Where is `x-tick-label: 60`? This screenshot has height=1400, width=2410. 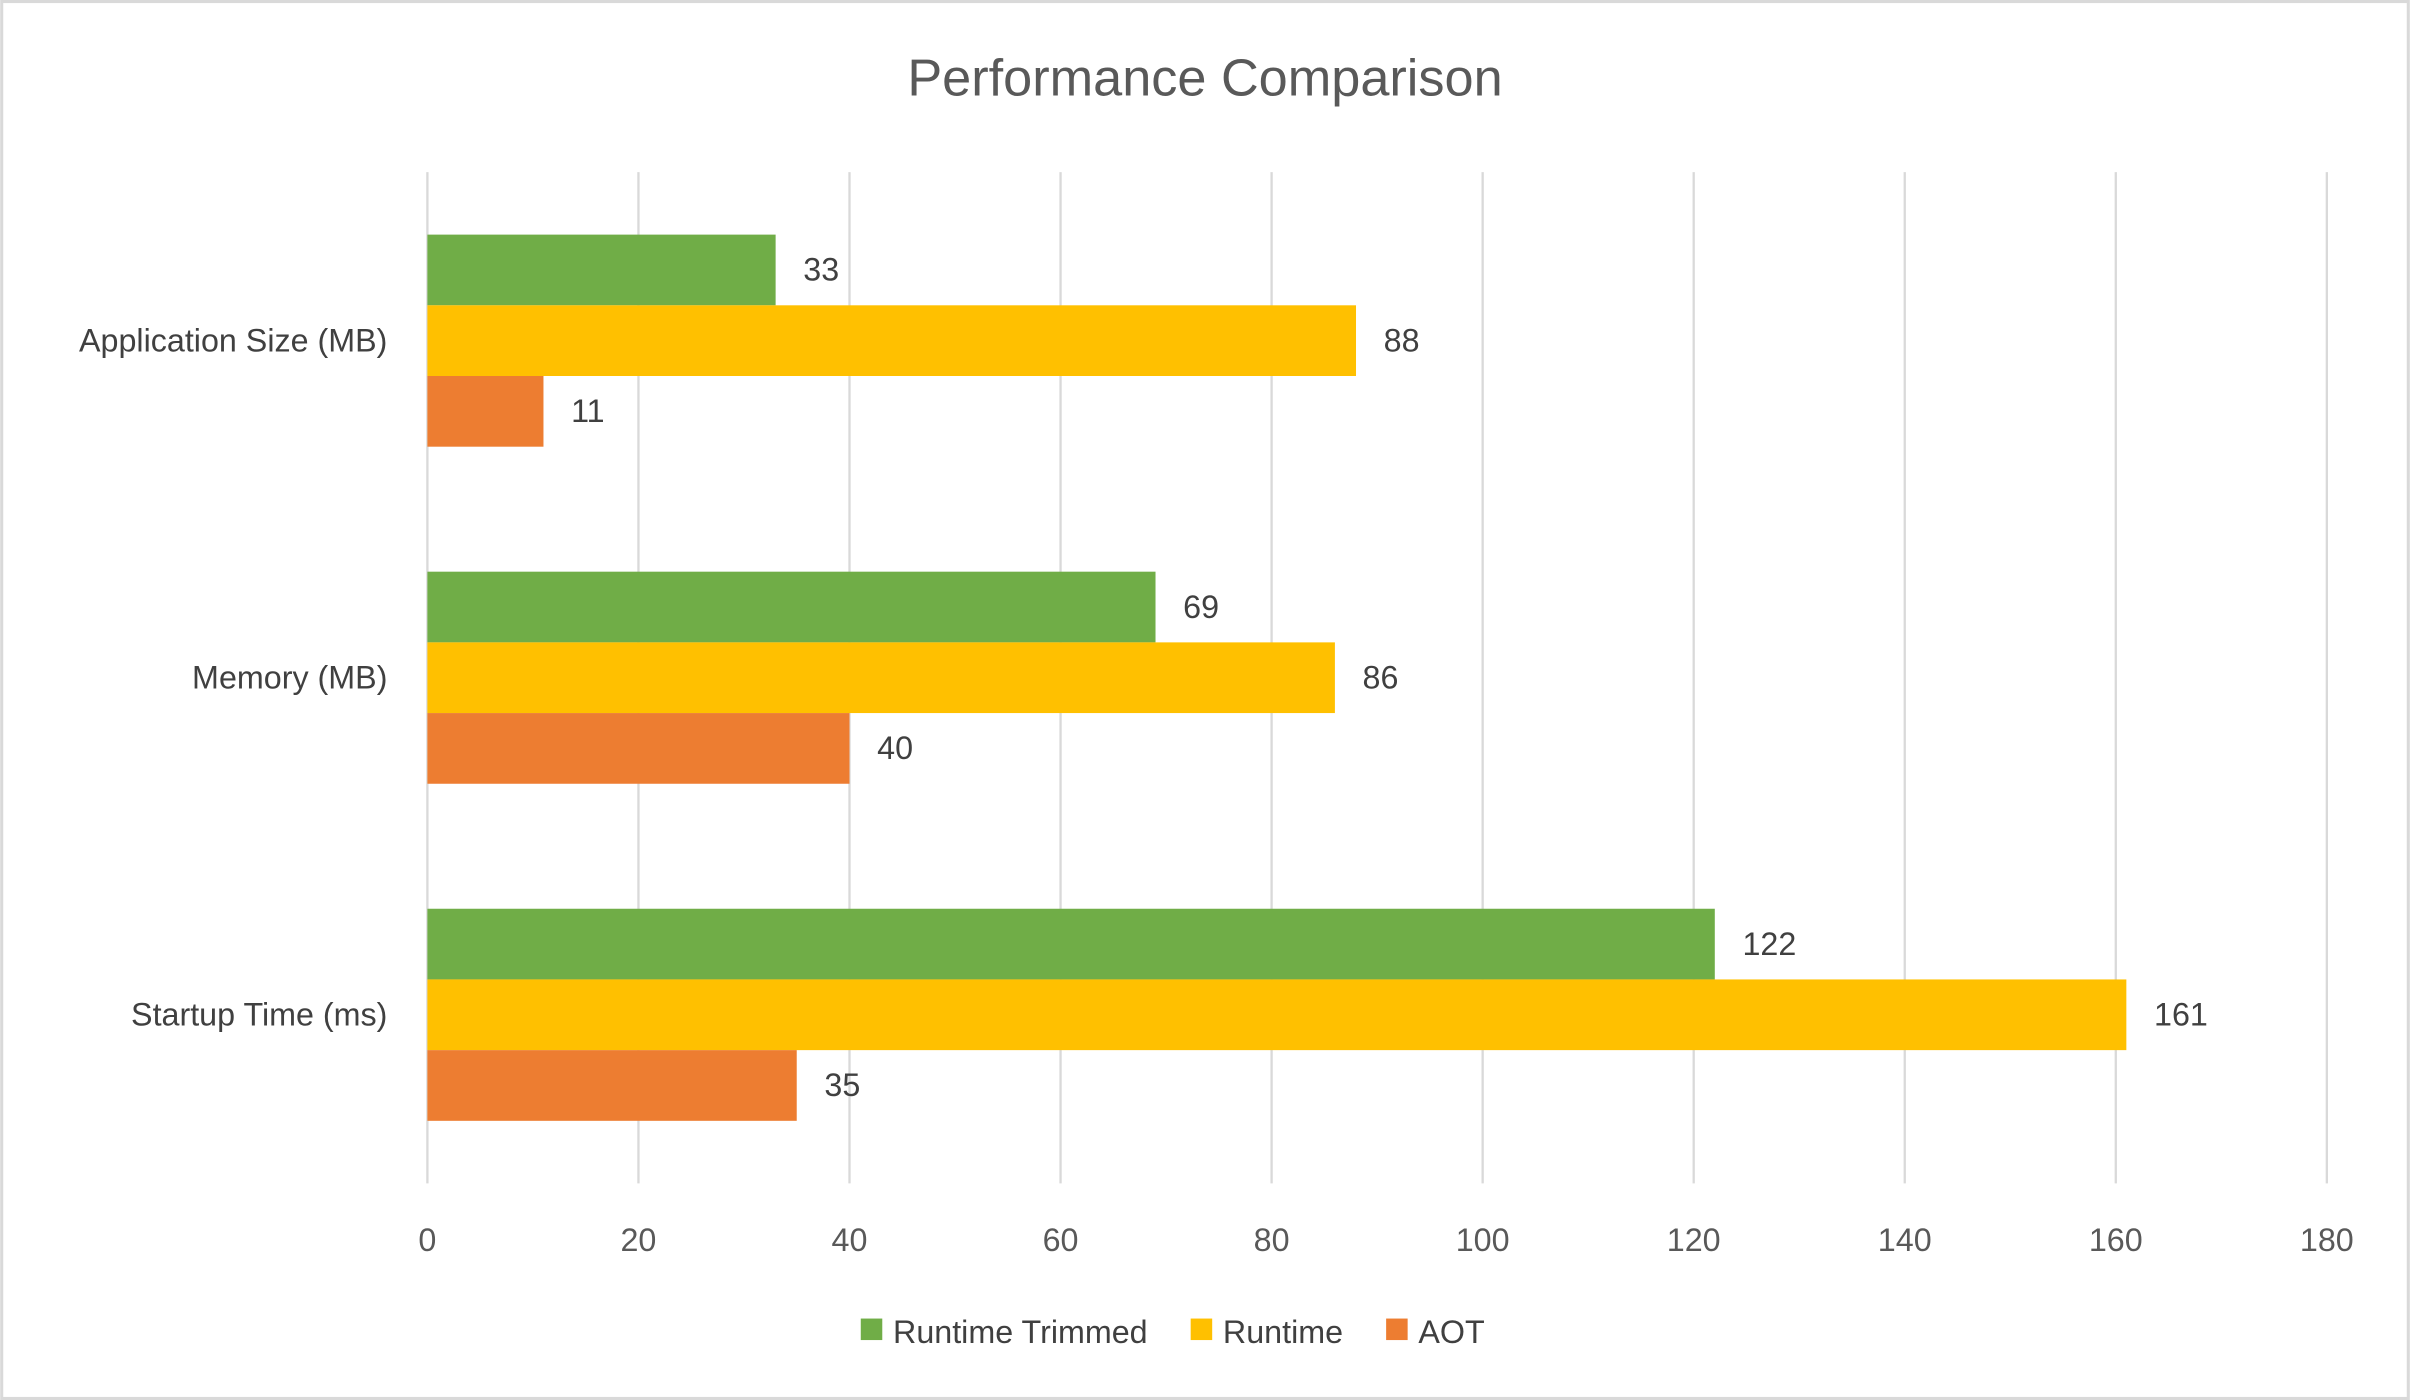 x-tick-label: 60 is located at coordinates (1061, 1240).